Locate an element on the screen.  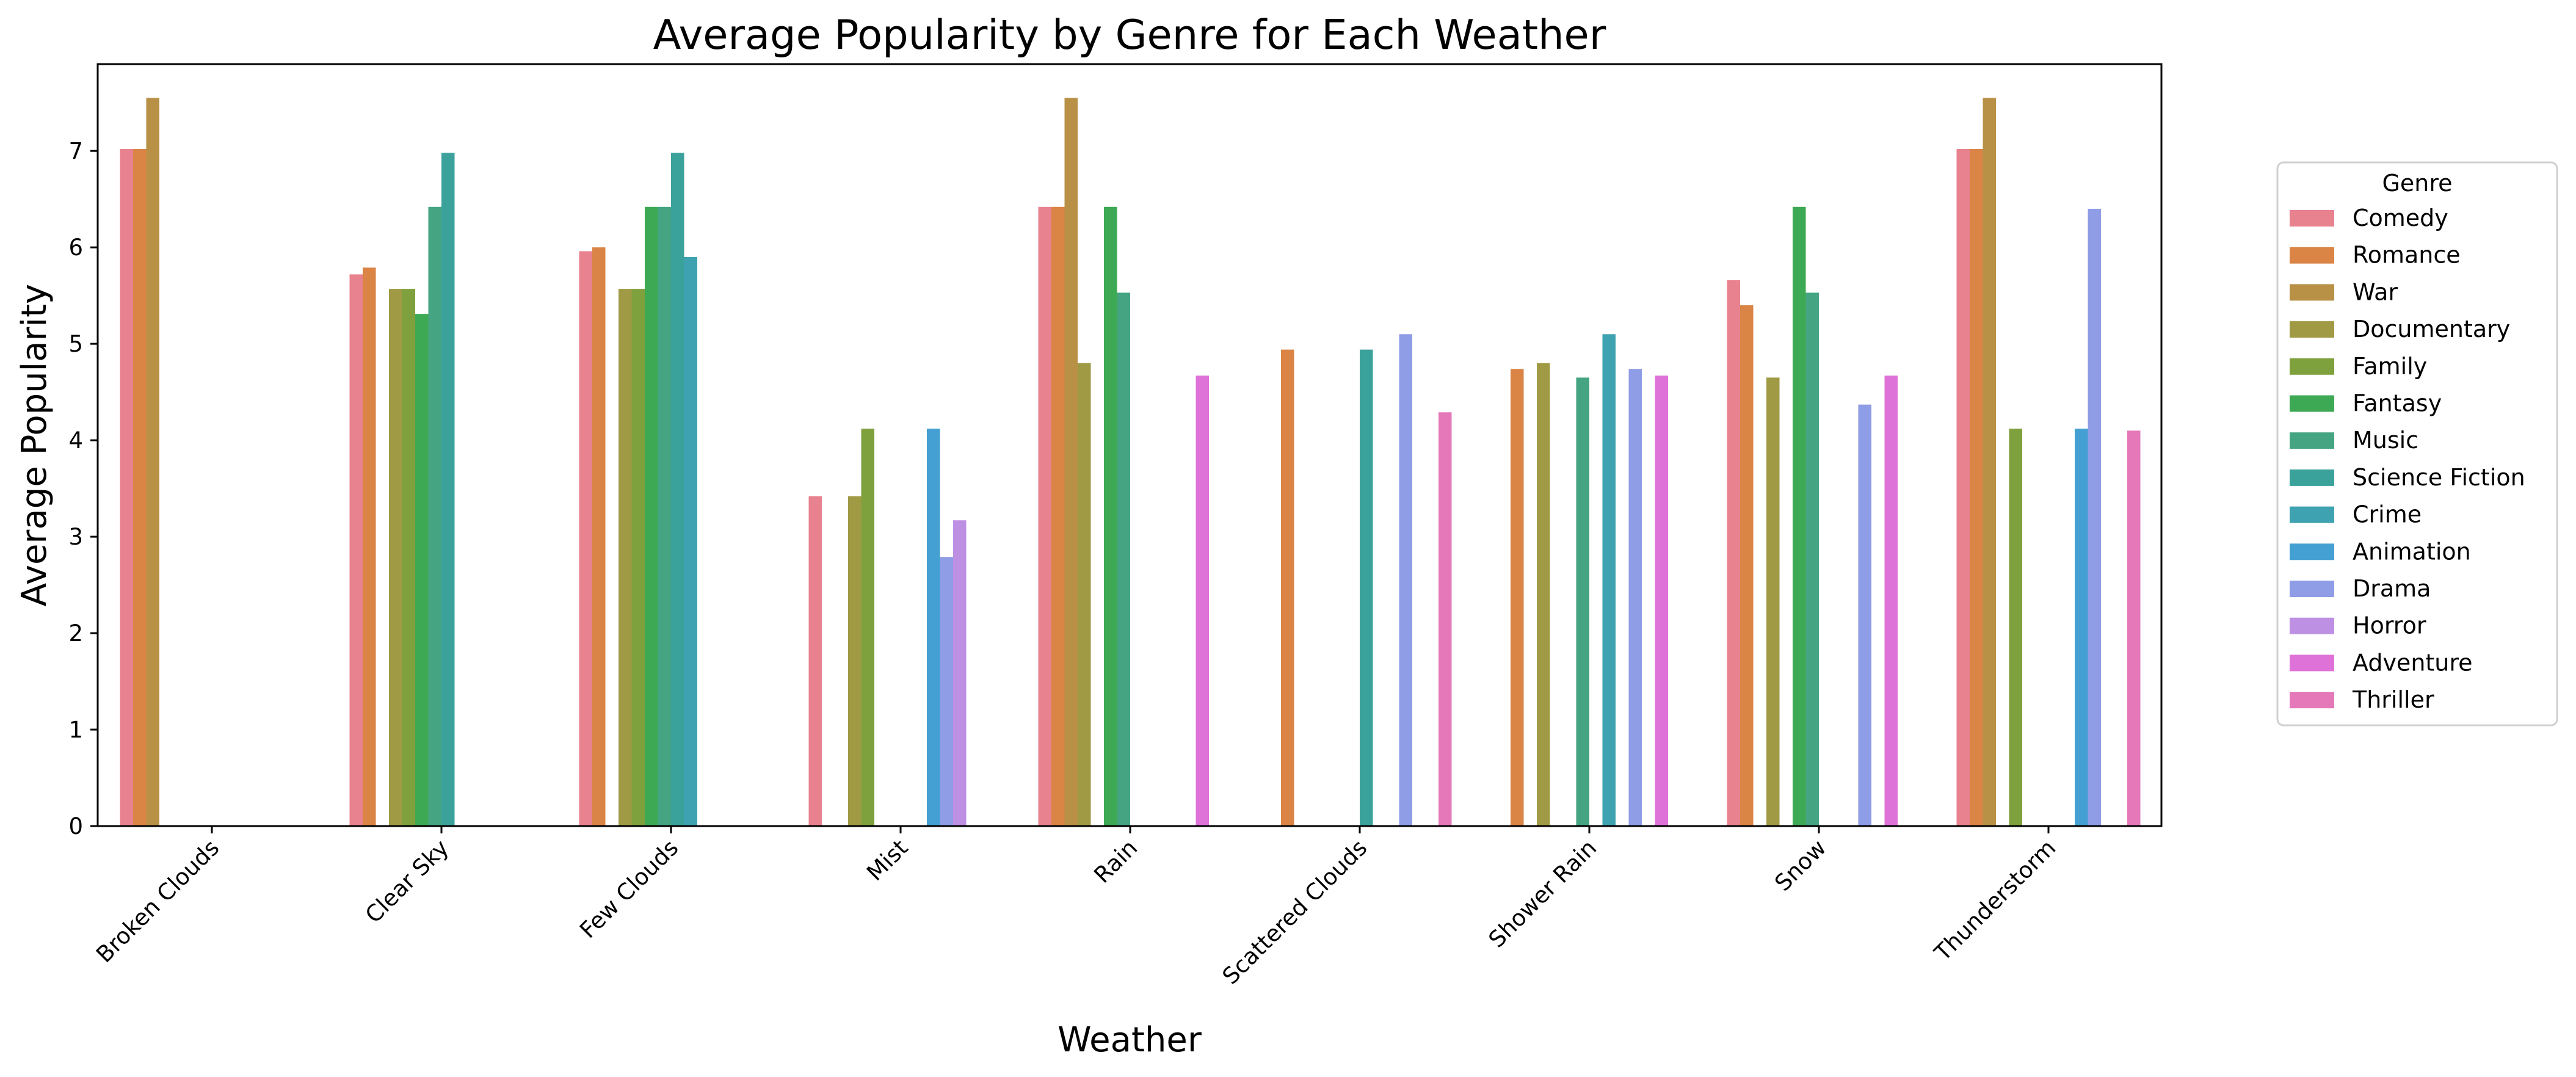
y-axis: 0 1 2 3 4 5 6 7 is located at coordinates (83, 488).